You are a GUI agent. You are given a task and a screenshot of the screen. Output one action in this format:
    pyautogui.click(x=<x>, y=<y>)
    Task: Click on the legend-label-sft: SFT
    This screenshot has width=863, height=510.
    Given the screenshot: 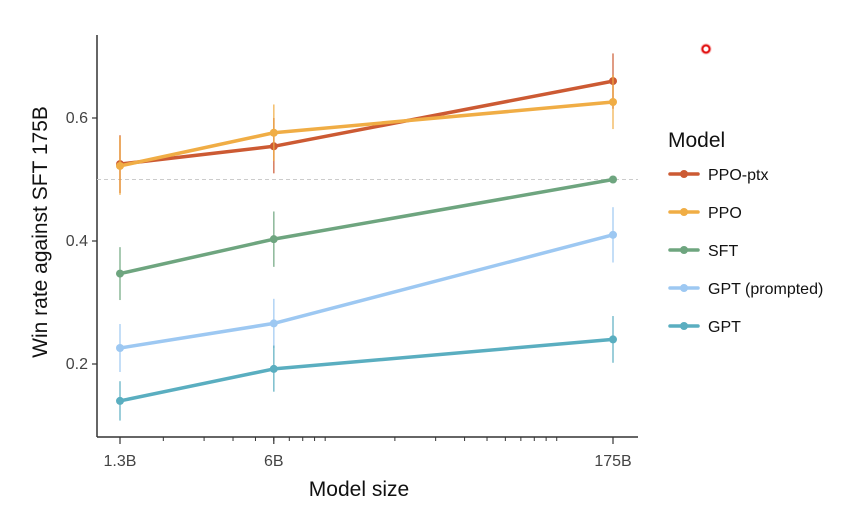 What is the action you would take?
    pyautogui.click(x=723, y=251)
    